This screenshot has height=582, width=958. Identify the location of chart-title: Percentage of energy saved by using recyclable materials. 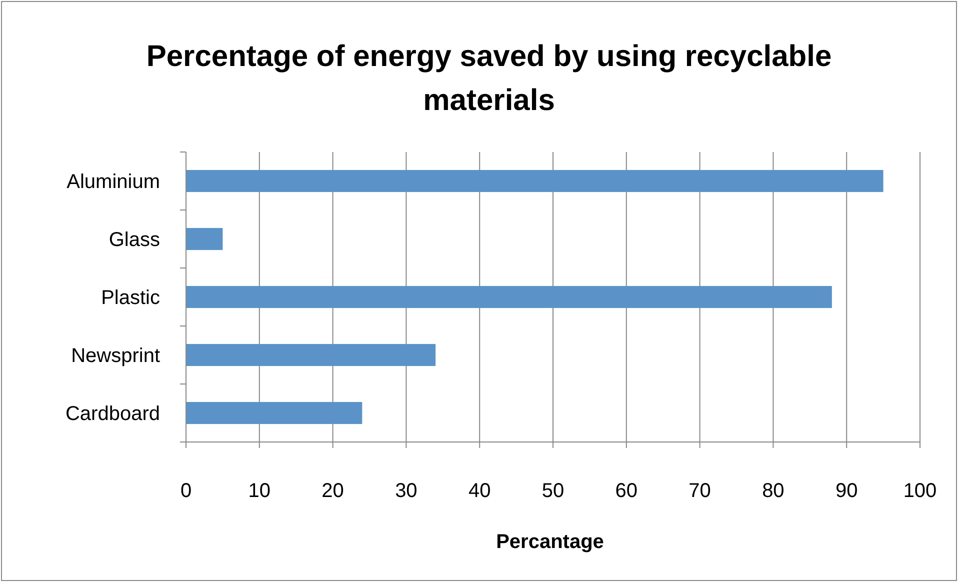
(489, 78).